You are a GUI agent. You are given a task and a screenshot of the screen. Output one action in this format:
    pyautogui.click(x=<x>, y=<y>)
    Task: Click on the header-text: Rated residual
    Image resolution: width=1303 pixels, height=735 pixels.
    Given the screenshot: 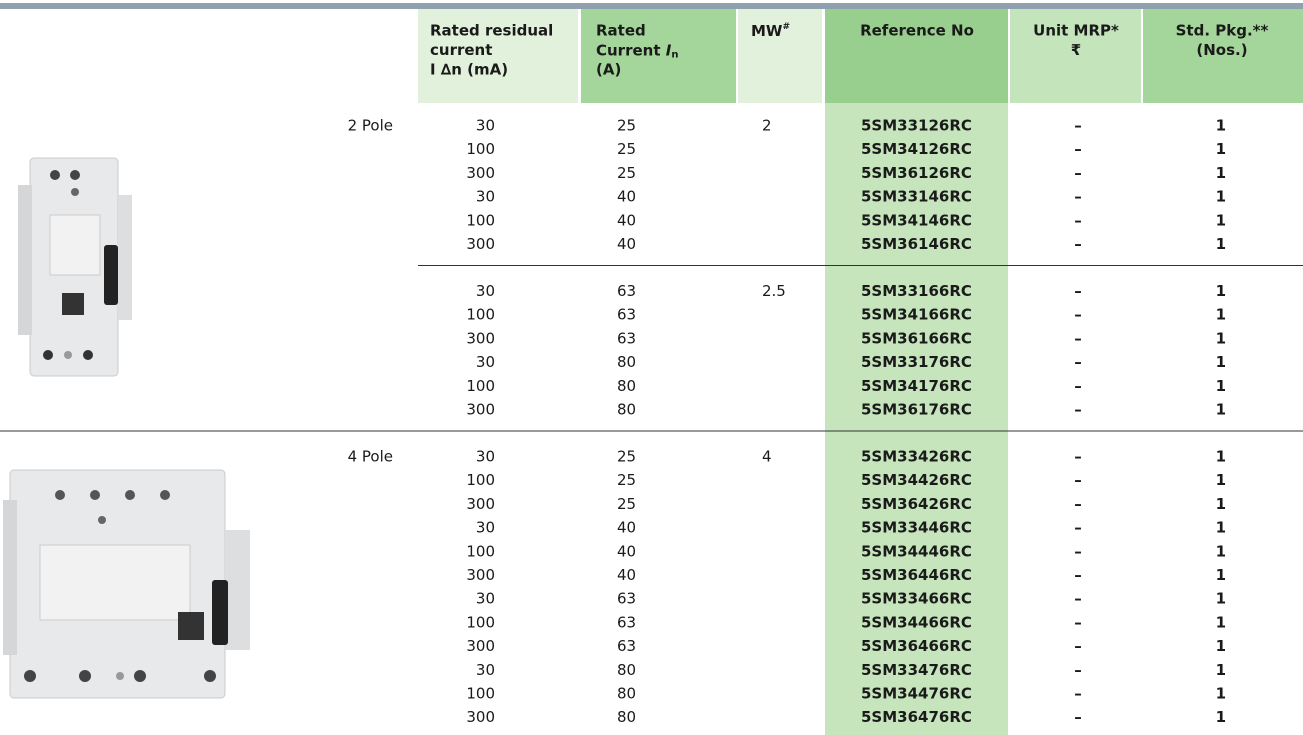 What is the action you would take?
    pyautogui.click(x=491, y=31)
    